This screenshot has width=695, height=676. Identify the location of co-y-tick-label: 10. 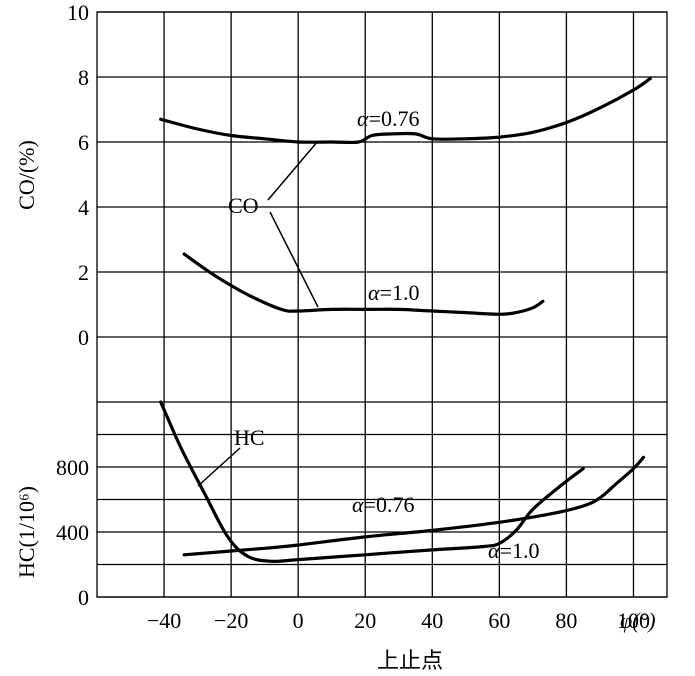
(78, 12).